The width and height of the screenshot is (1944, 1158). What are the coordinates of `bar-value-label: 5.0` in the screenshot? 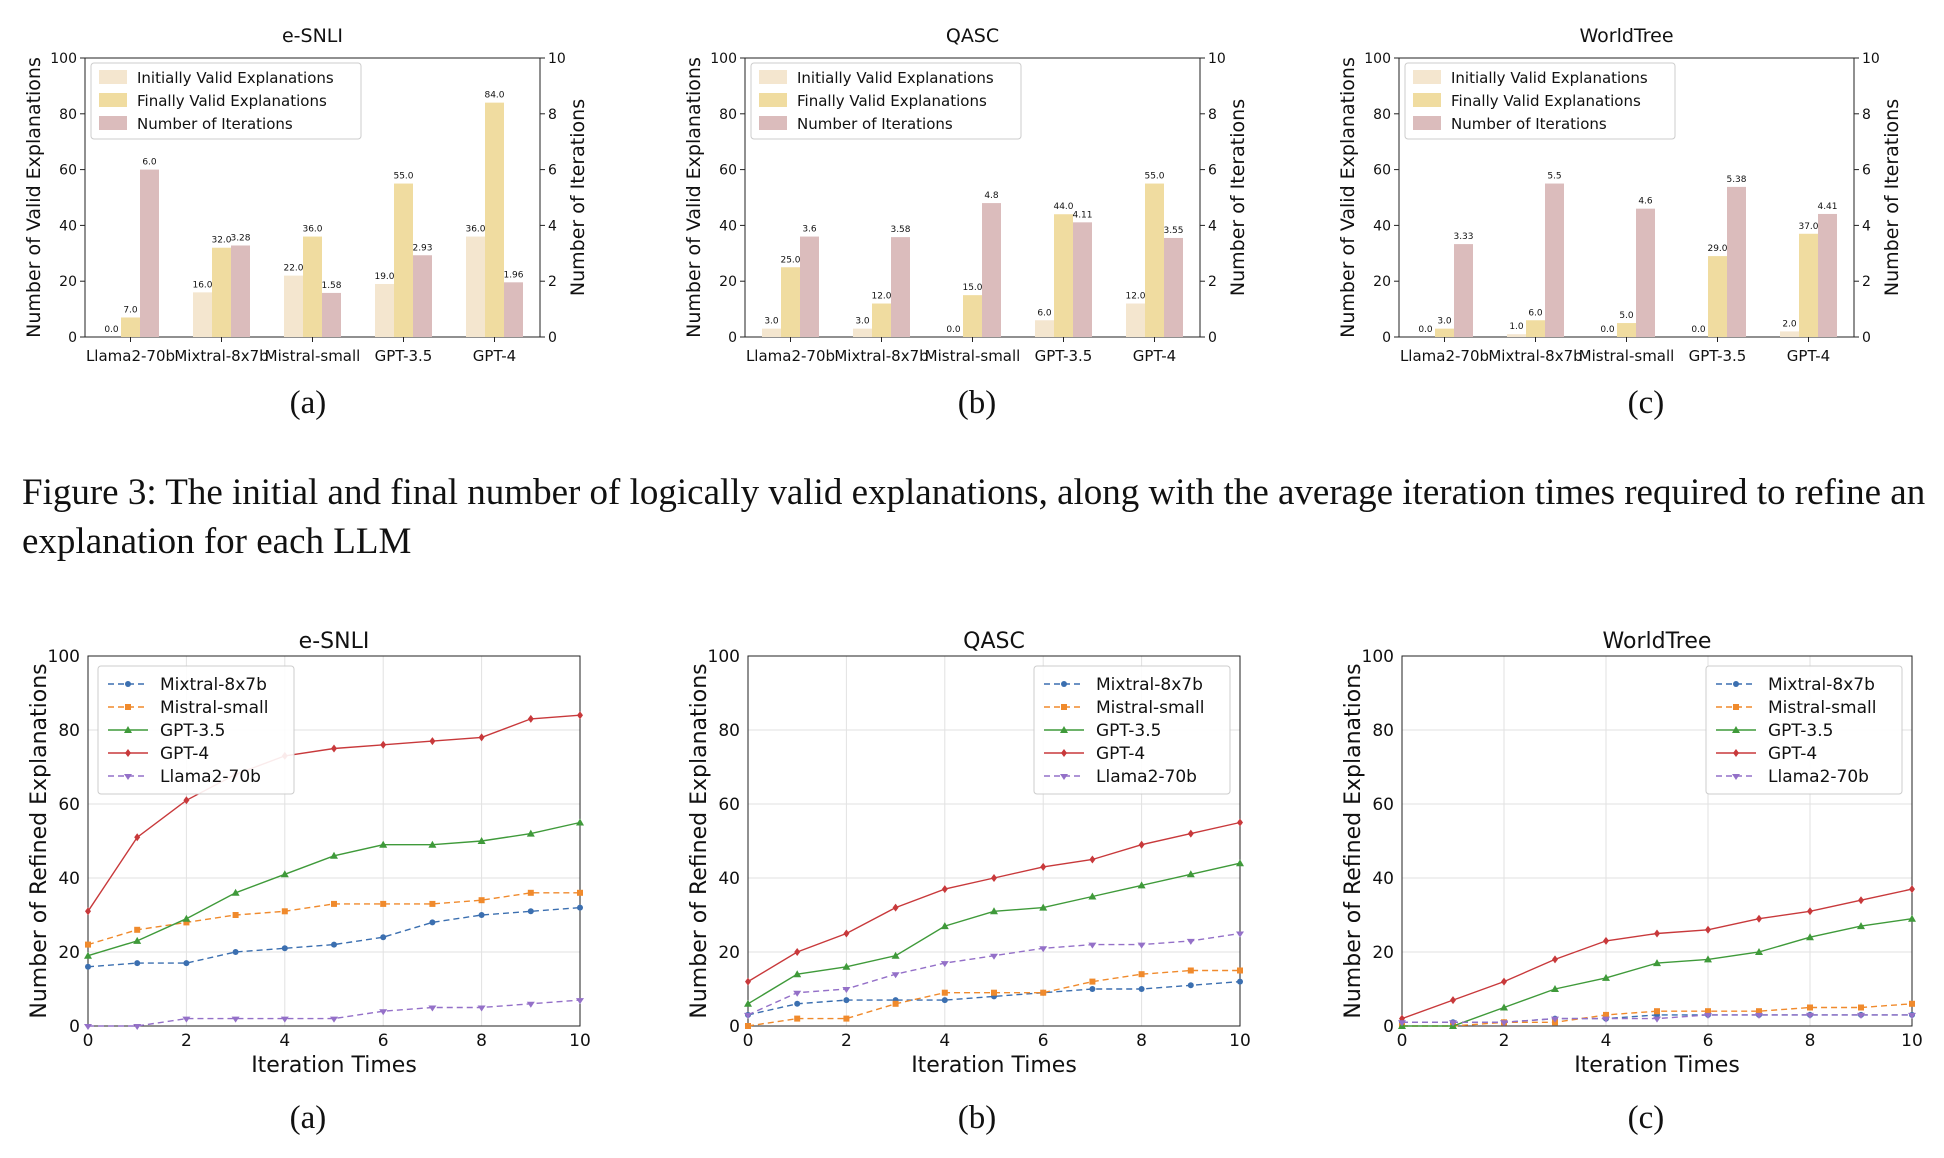 It's located at (1626, 316).